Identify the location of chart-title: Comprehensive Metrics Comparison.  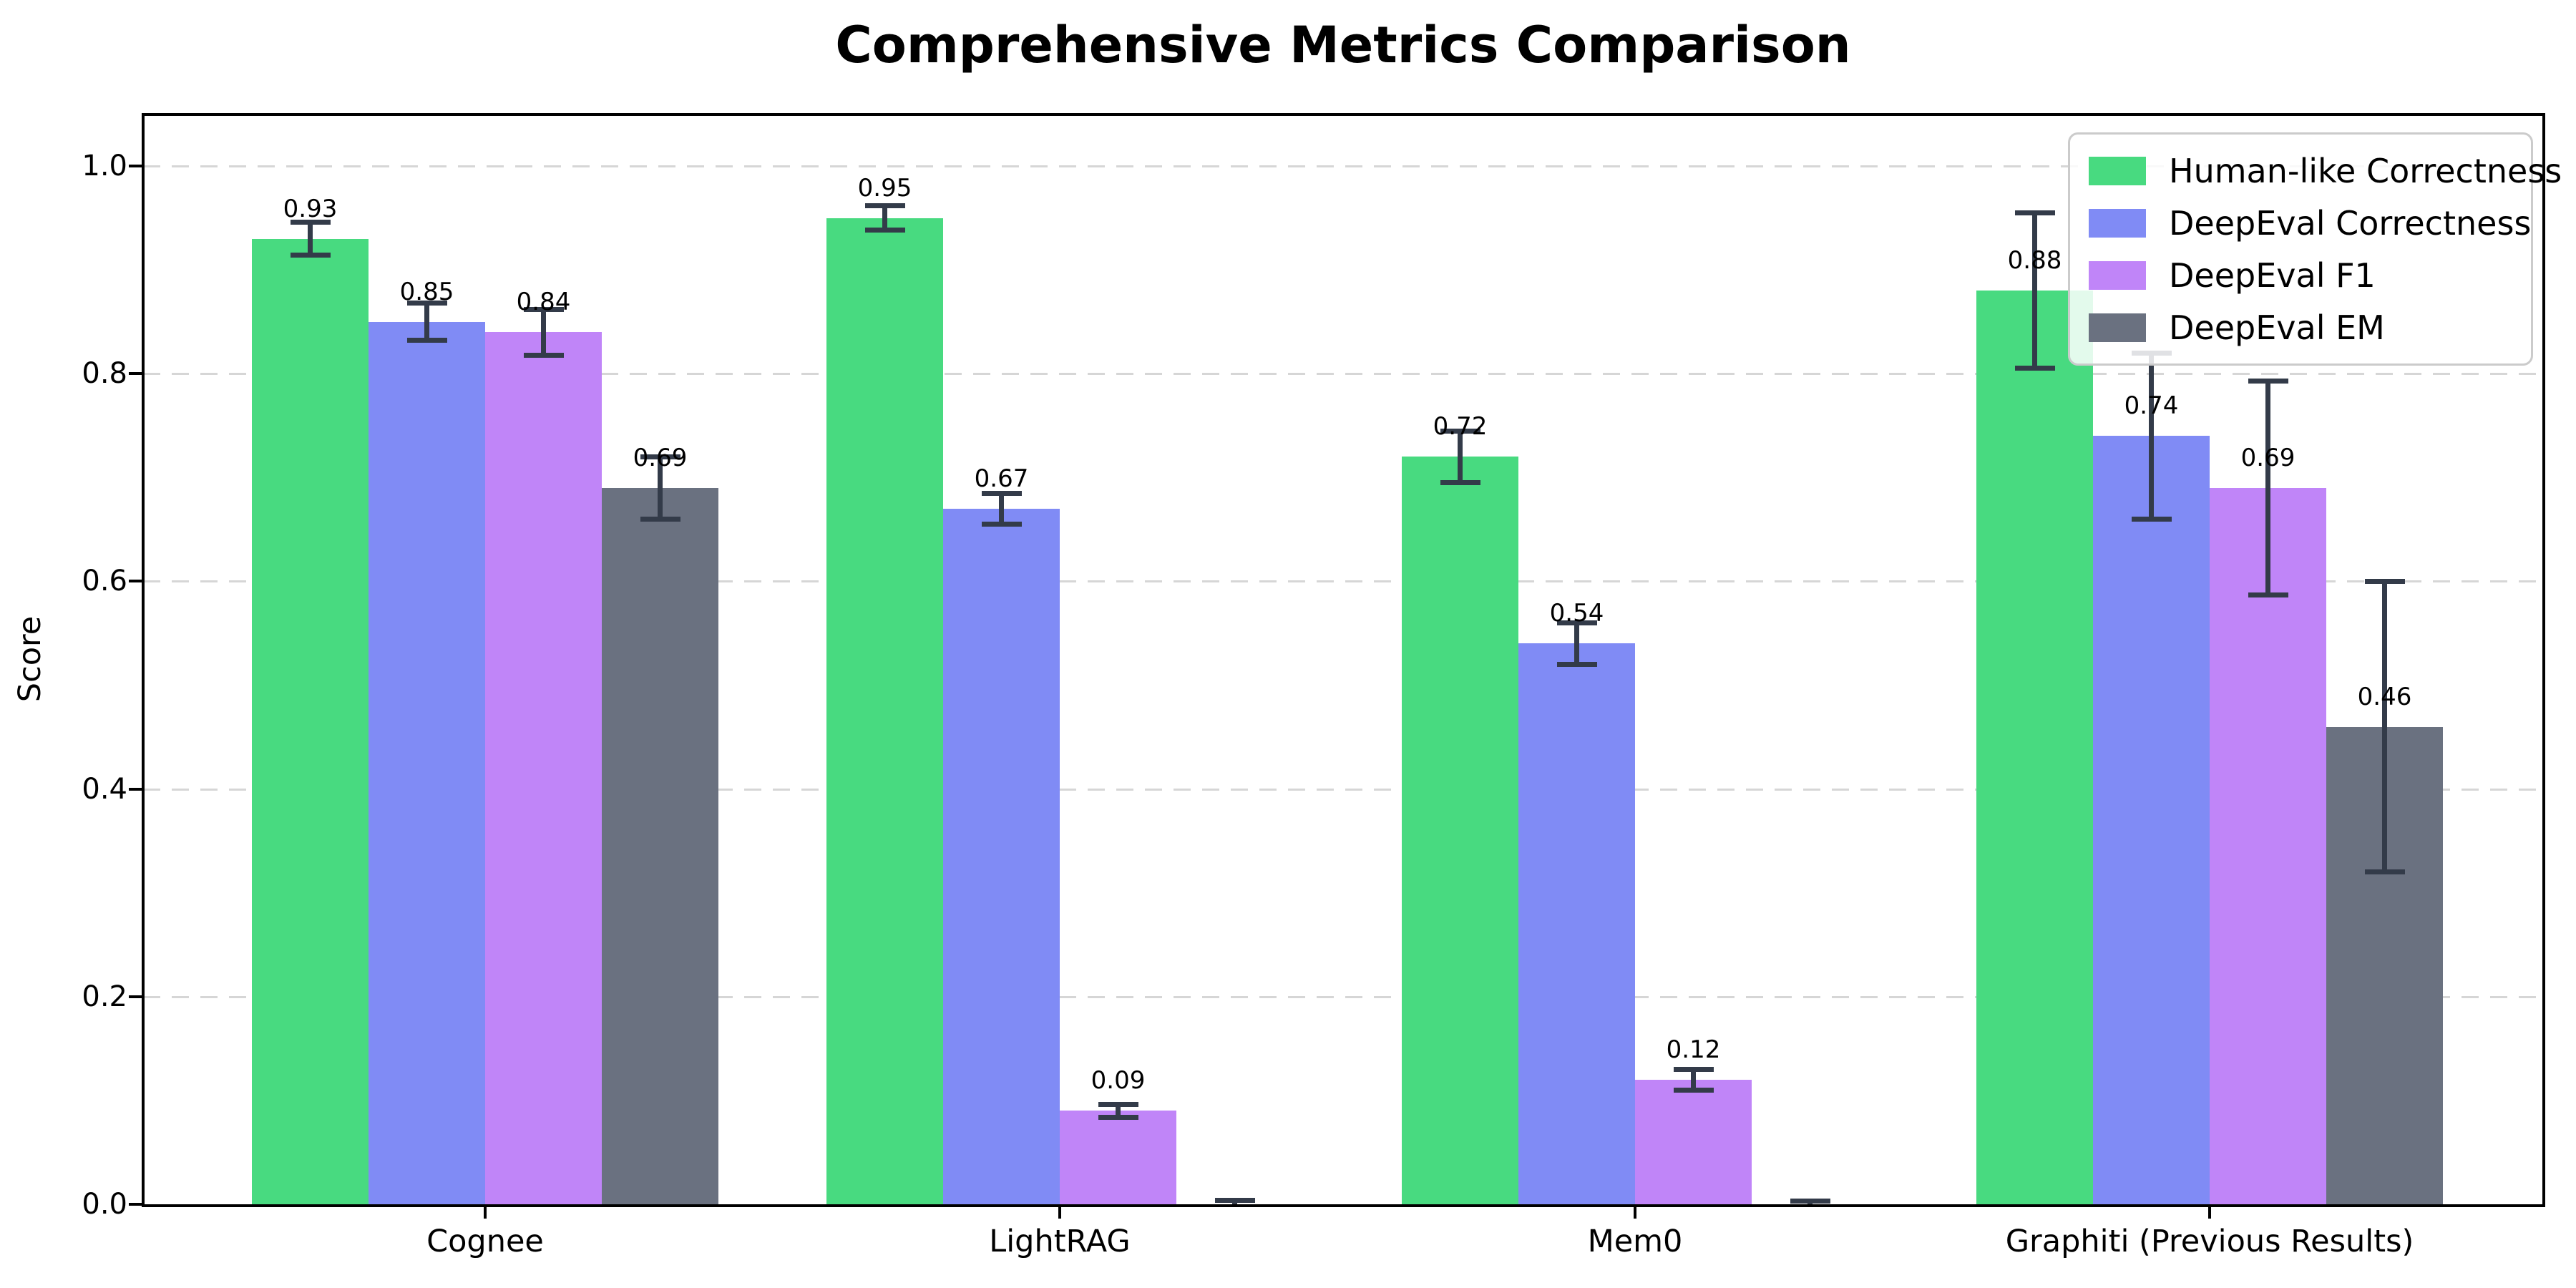
(1343, 45).